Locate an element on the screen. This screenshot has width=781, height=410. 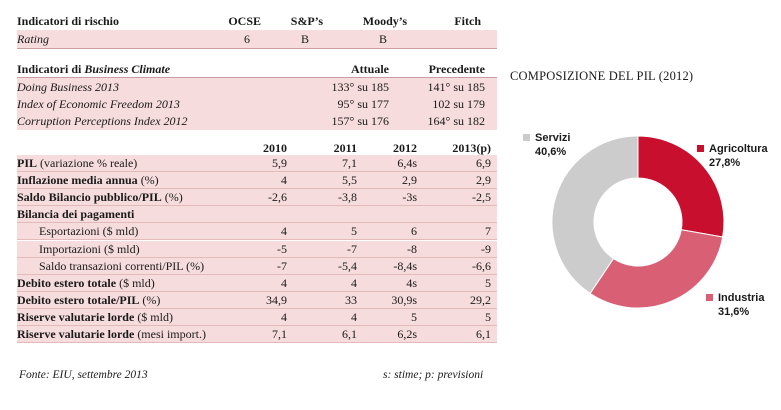
rating-label: Rating is located at coordinates (33, 39).